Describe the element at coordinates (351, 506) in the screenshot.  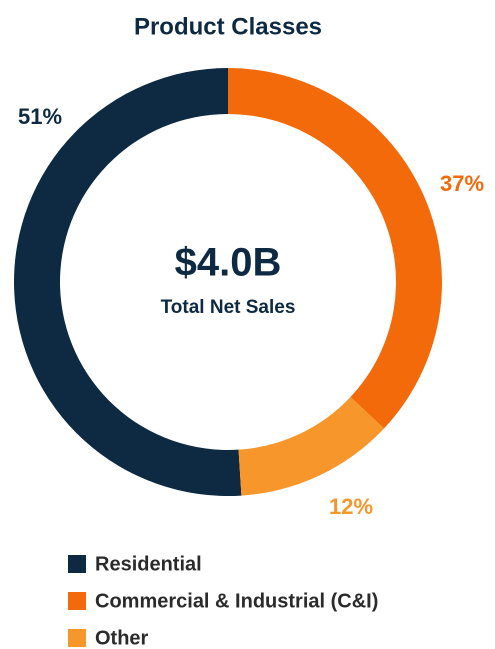
I see `value-label: 12%` at that location.